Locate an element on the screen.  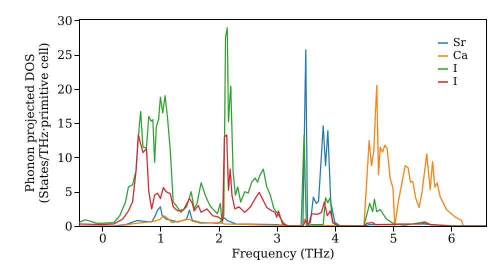
x-axis-title: Frequency (THz) is located at coordinates (283, 253).